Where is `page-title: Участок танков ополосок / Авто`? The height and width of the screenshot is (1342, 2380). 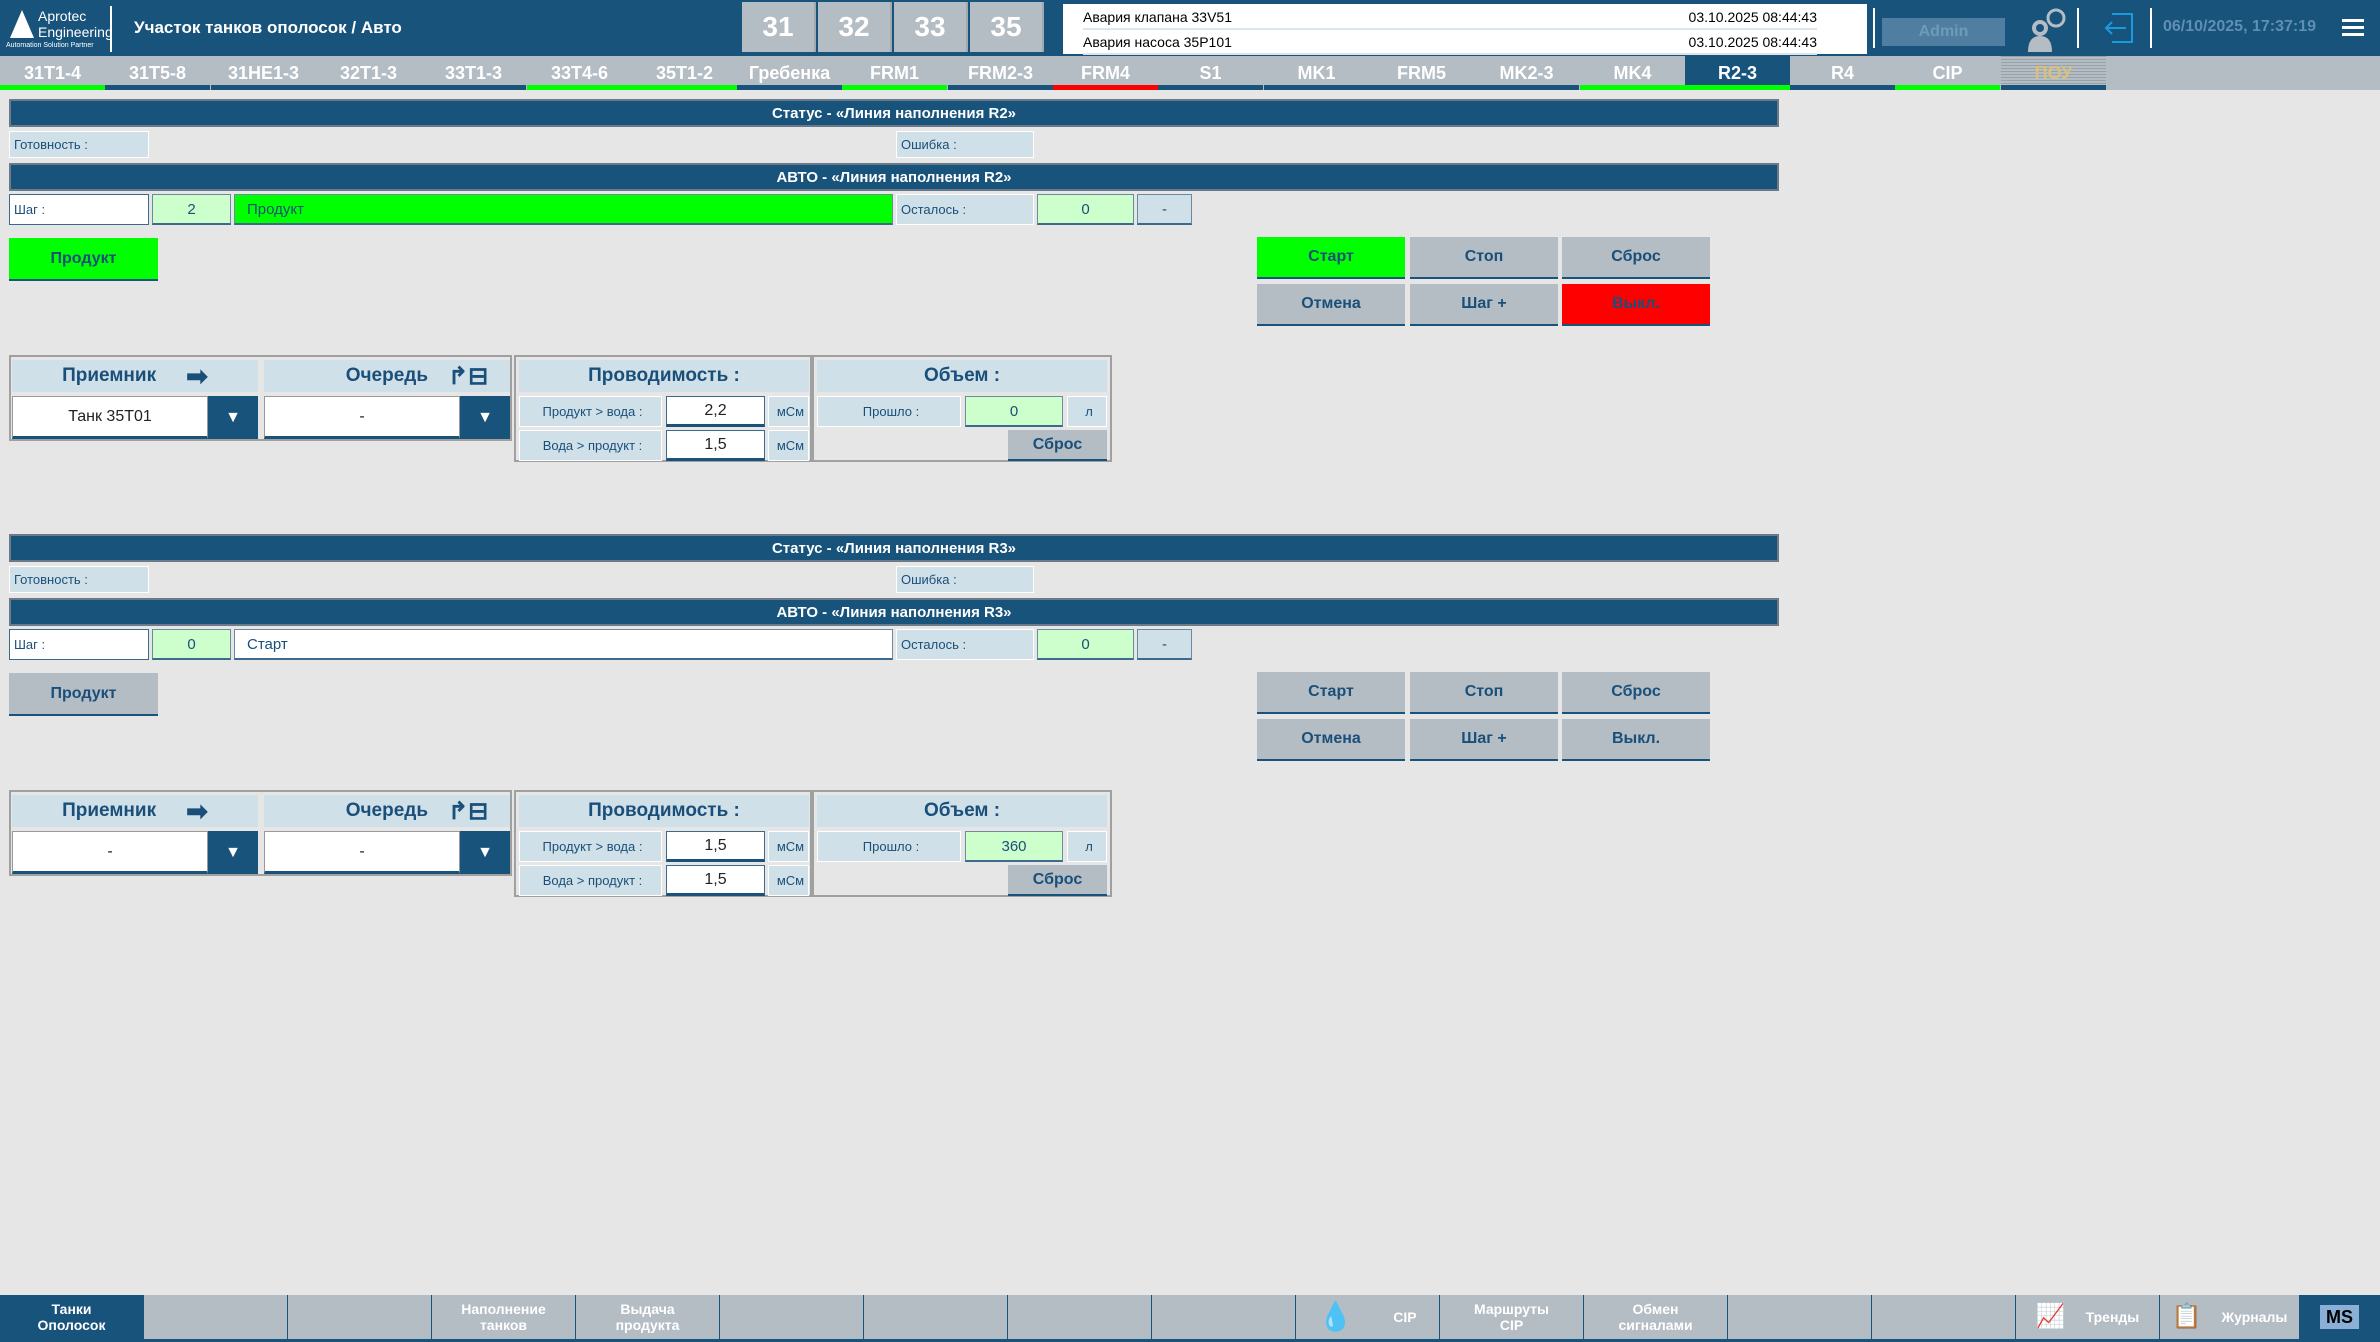
page-title: Участок танков ополосок / Авто is located at coordinates (268, 27).